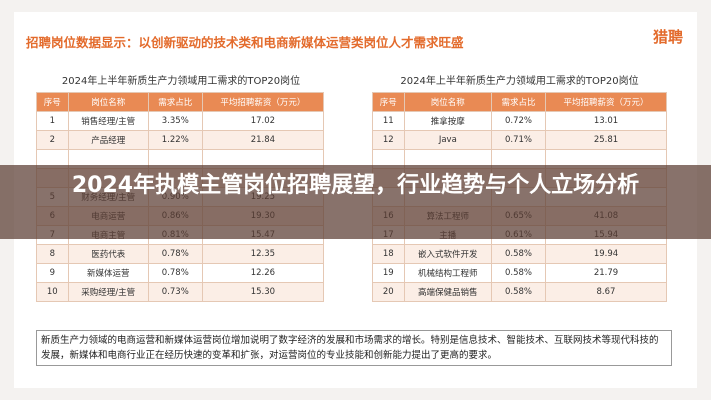  Describe the element at coordinates (388, 292) in the screenshot. I see `cell: 20` at that location.